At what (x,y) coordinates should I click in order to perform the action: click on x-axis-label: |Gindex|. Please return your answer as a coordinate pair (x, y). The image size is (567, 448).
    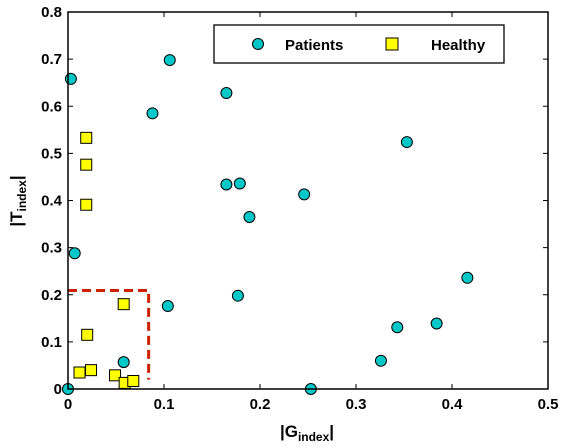
    Looking at the image, I should click on (307, 433).